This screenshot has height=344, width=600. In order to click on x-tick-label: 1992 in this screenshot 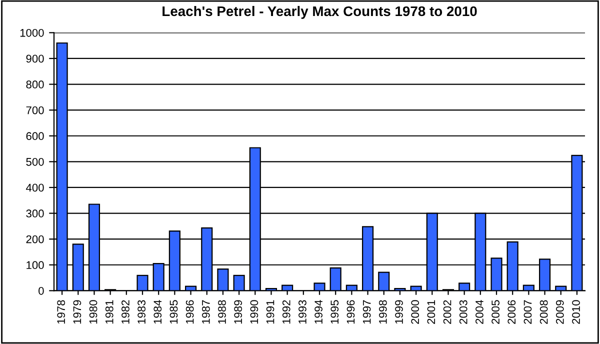, I will do `click(286, 312)`.